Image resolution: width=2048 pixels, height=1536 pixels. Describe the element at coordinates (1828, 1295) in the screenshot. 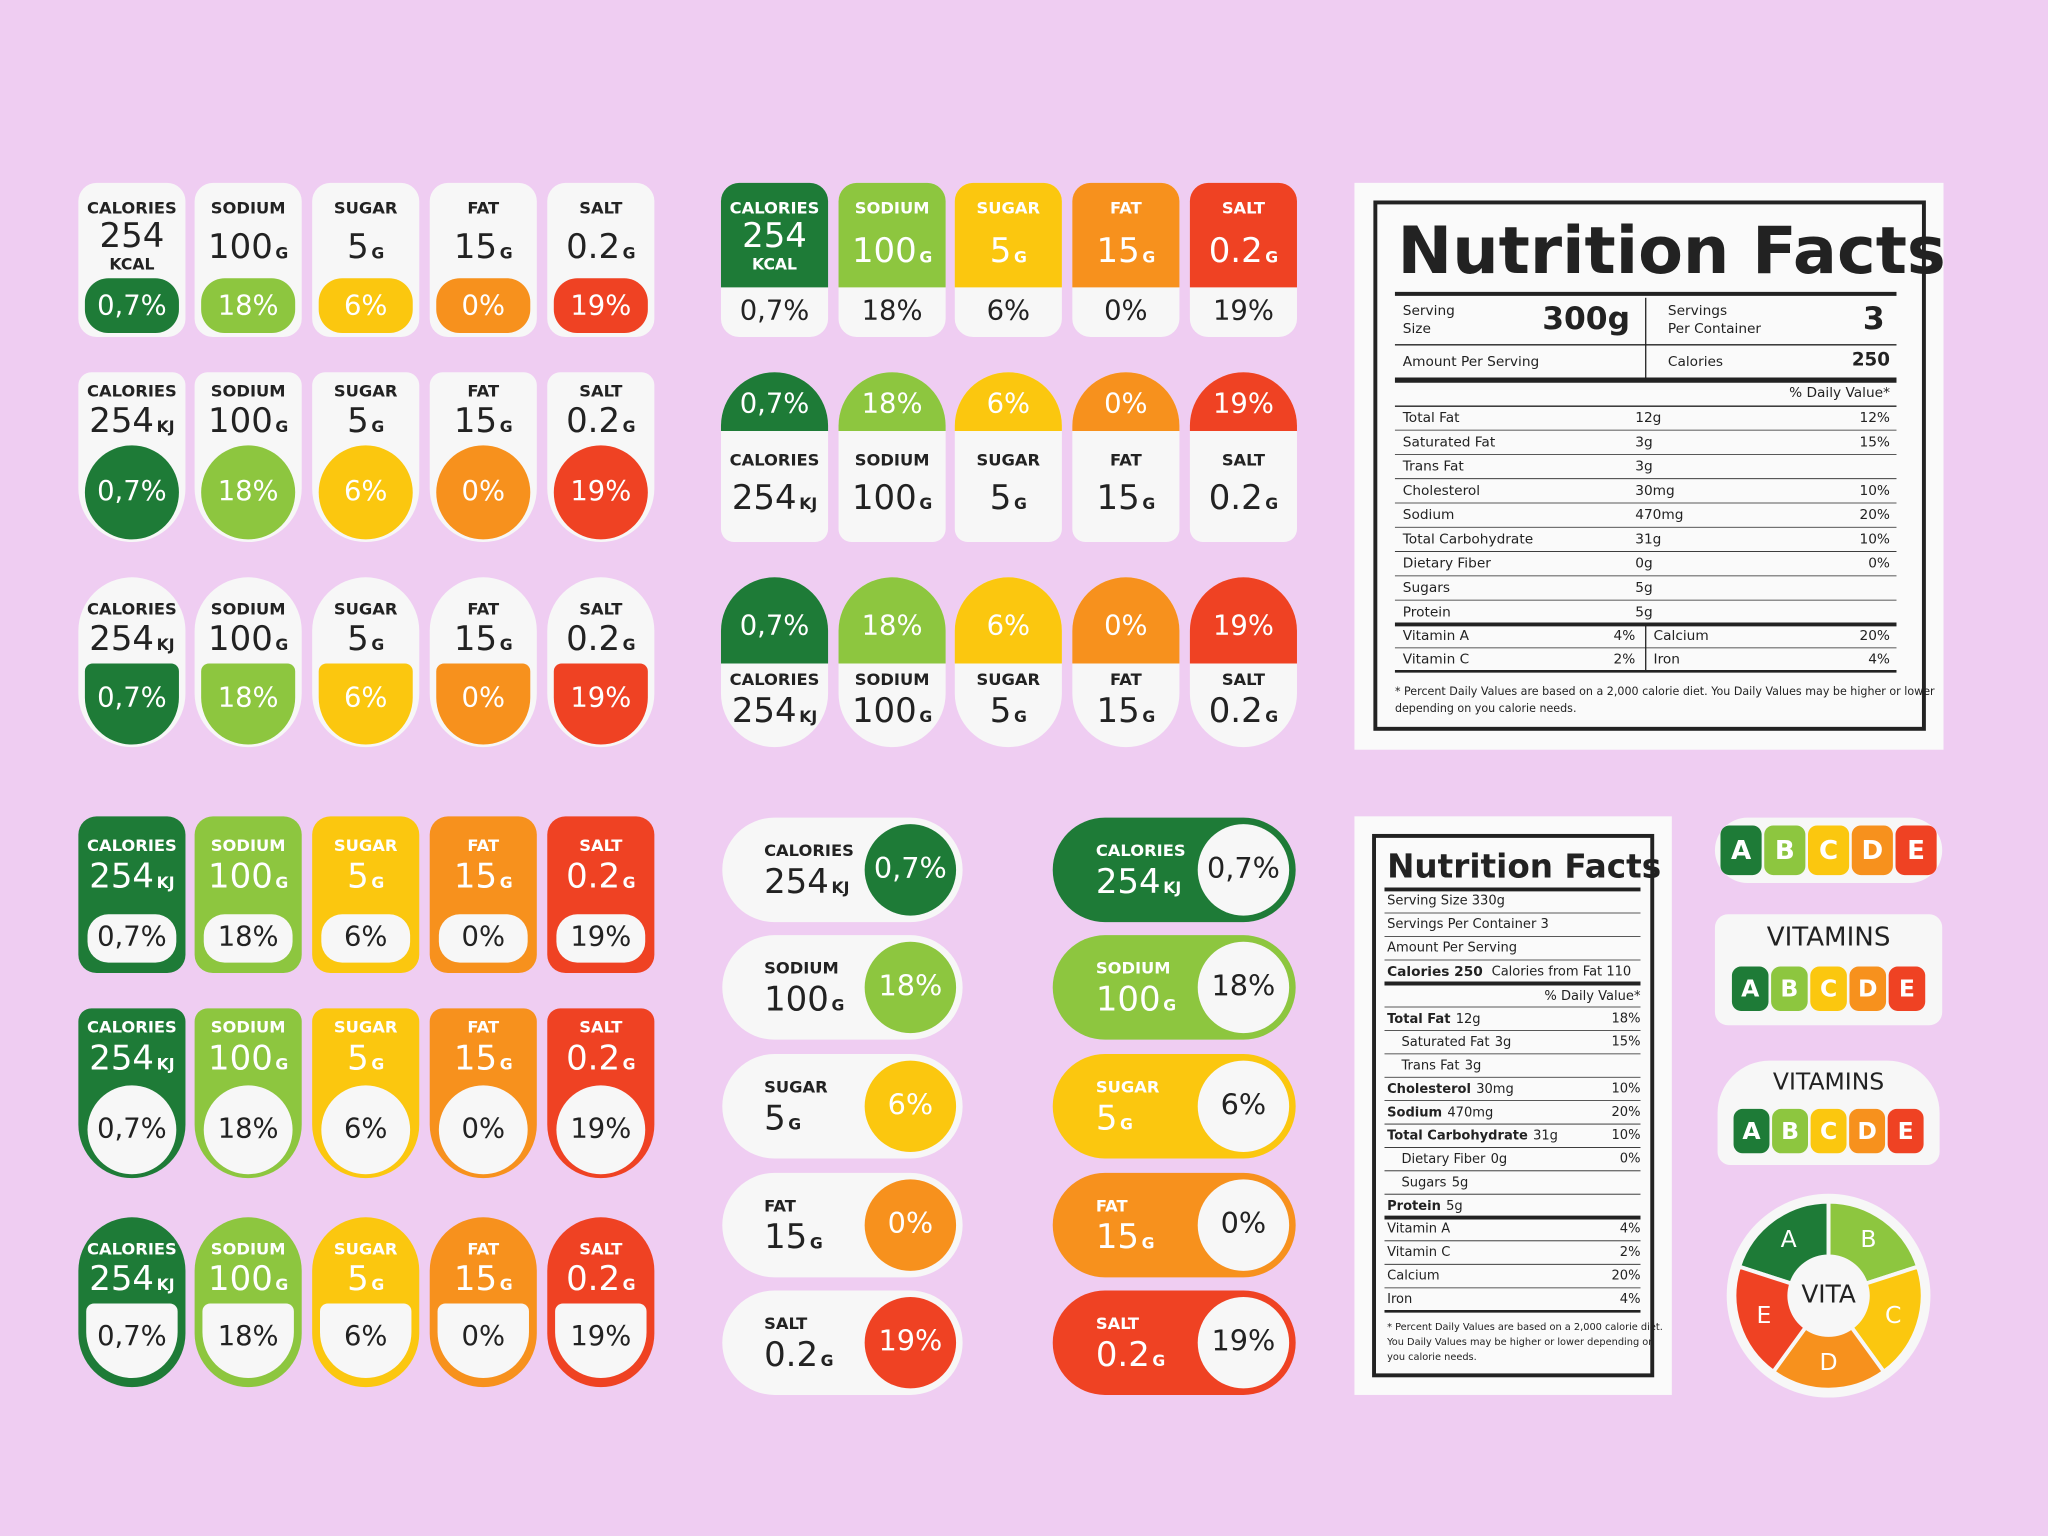

I see `ring-center` at that location.